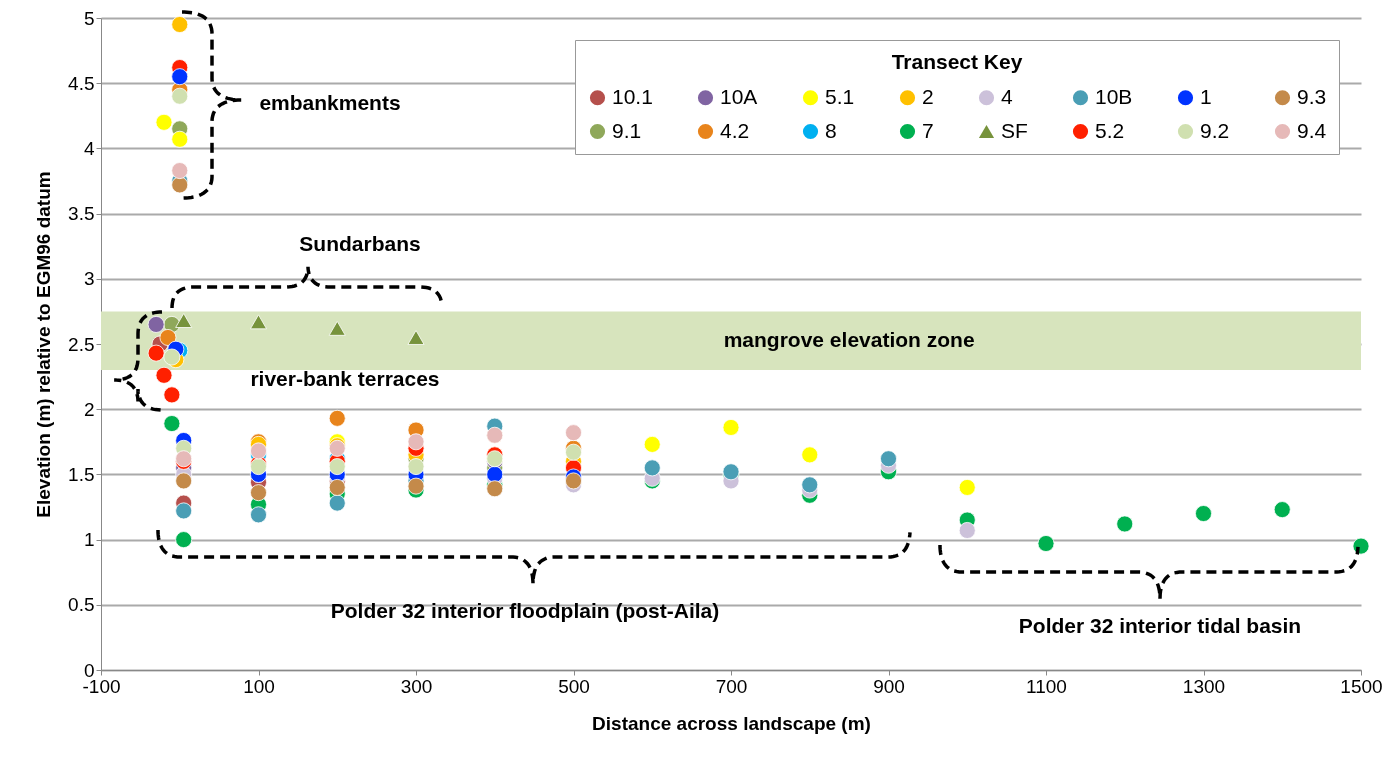 The width and height of the screenshot is (1392, 765). I want to click on y-tick-label: 3, so click(89, 279).